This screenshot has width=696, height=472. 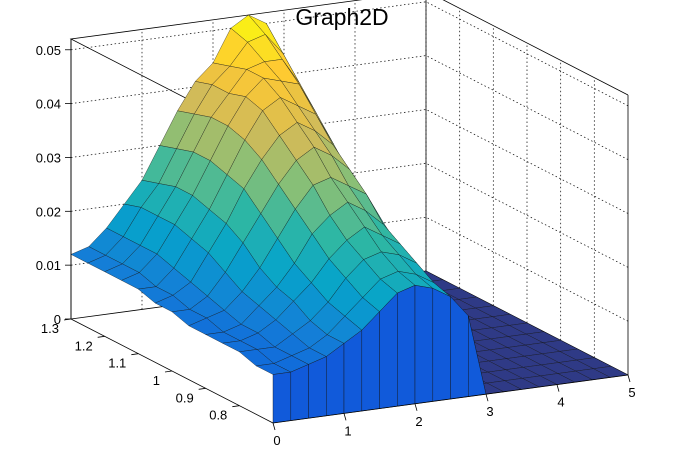 I want to click on x-tick-label: 1, so click(x=347, y=430).